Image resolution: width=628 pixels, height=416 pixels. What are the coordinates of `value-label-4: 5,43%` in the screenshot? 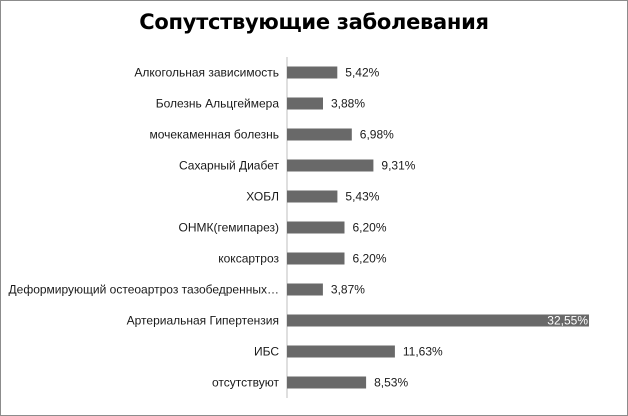 It's located at (362, 197).